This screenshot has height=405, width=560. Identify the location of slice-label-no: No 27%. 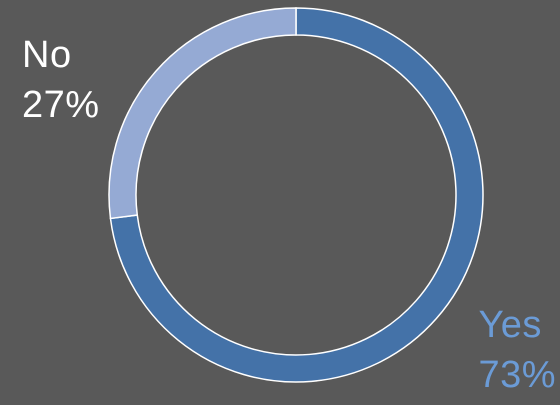
(61, 80).